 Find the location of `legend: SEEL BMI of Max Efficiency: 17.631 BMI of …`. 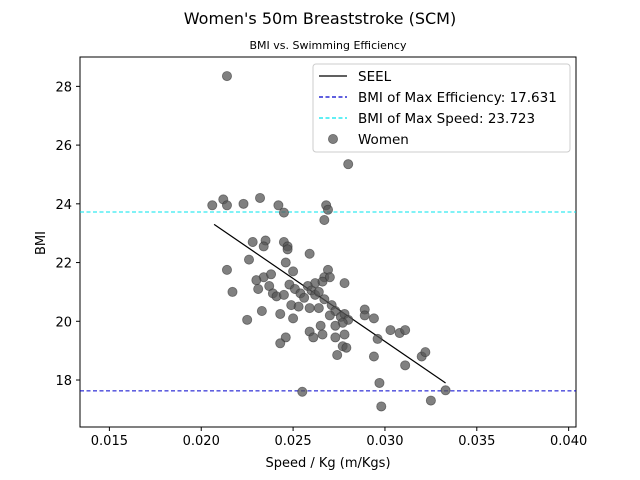

legend: SEEL BMI of Max Efficiency: 17.631 BMI of … is located at coordinates (441, 108).